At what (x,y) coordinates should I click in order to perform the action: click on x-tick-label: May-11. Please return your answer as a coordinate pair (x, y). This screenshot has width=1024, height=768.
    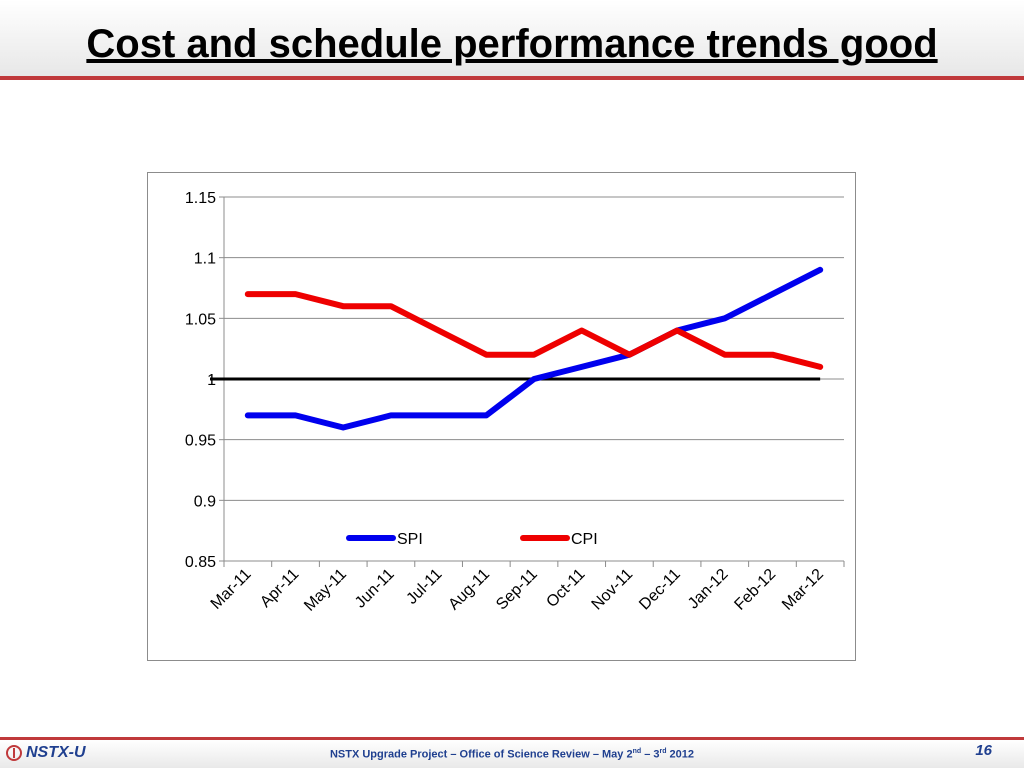
    Looking at the image, I should click on (325, 590).